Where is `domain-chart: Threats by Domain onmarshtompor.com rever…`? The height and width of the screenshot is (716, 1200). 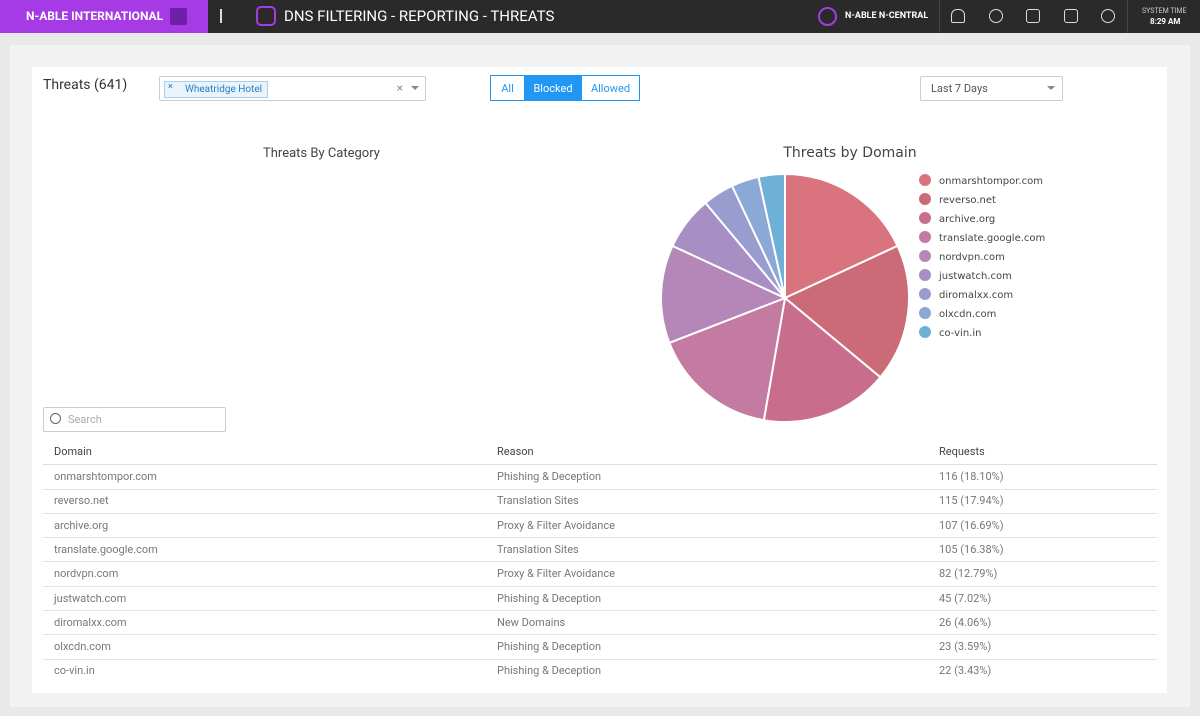 domain-chart: Threats by Domain onmarshtompor.com rever… is located at coordinates (852, 284).